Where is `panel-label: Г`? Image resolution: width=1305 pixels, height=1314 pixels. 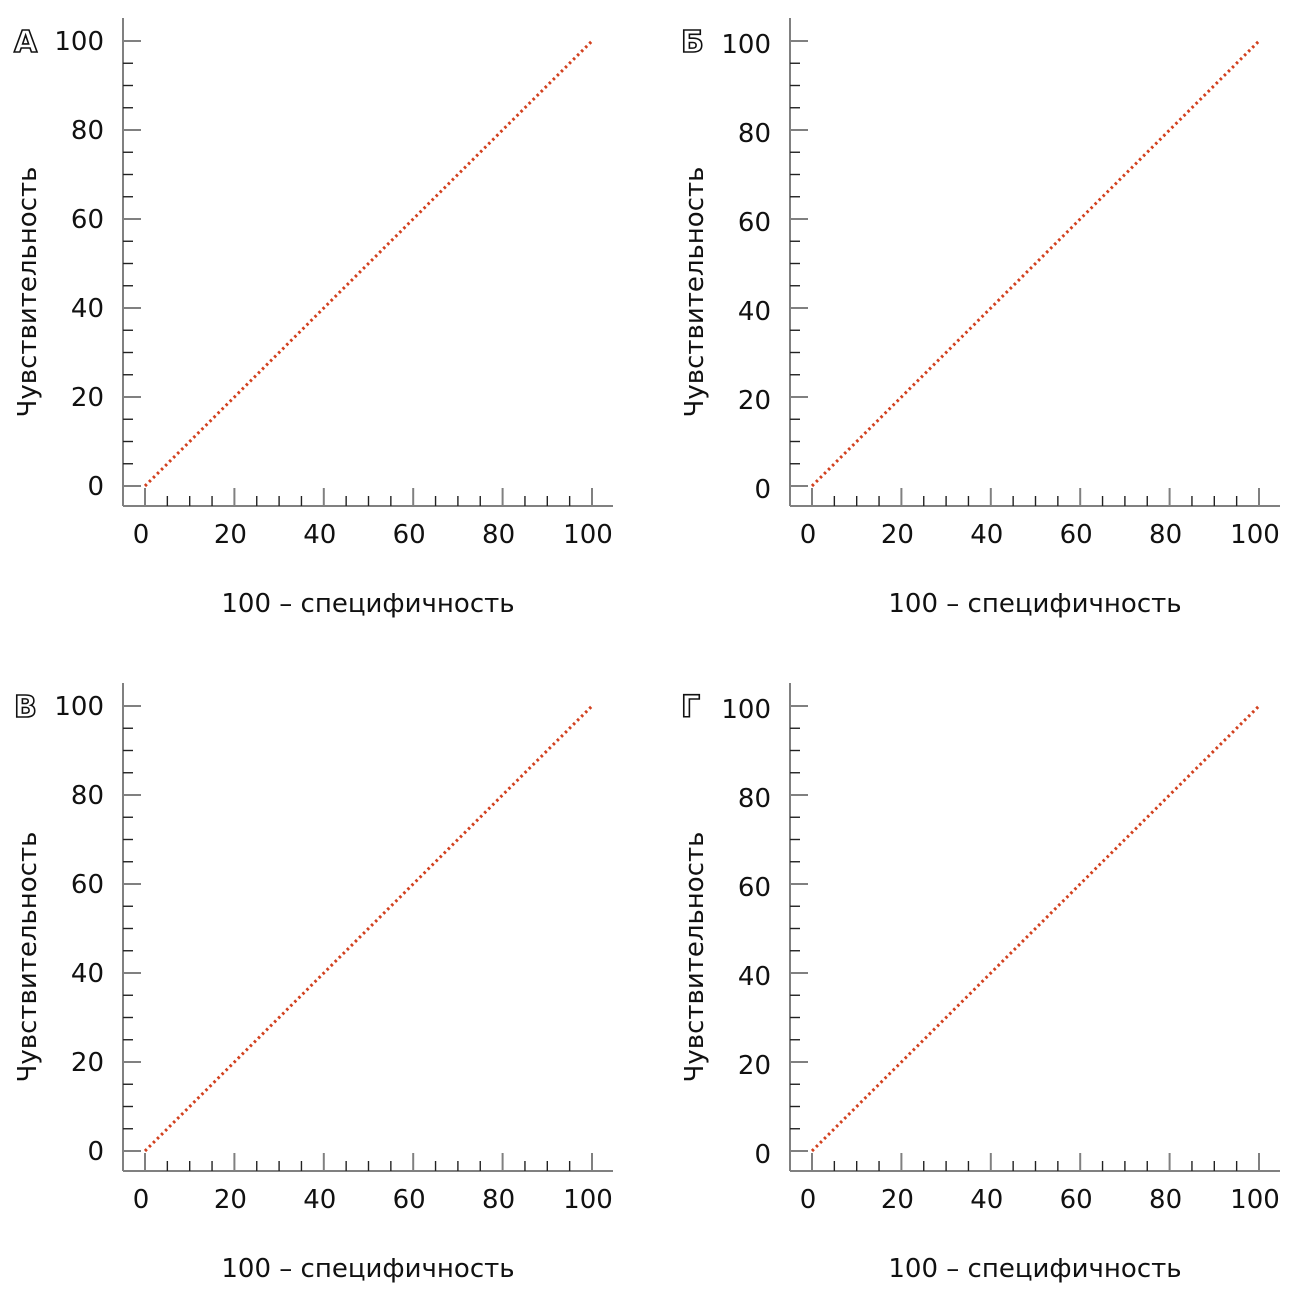
panel-label: Г is located at coordinates (690, 707).